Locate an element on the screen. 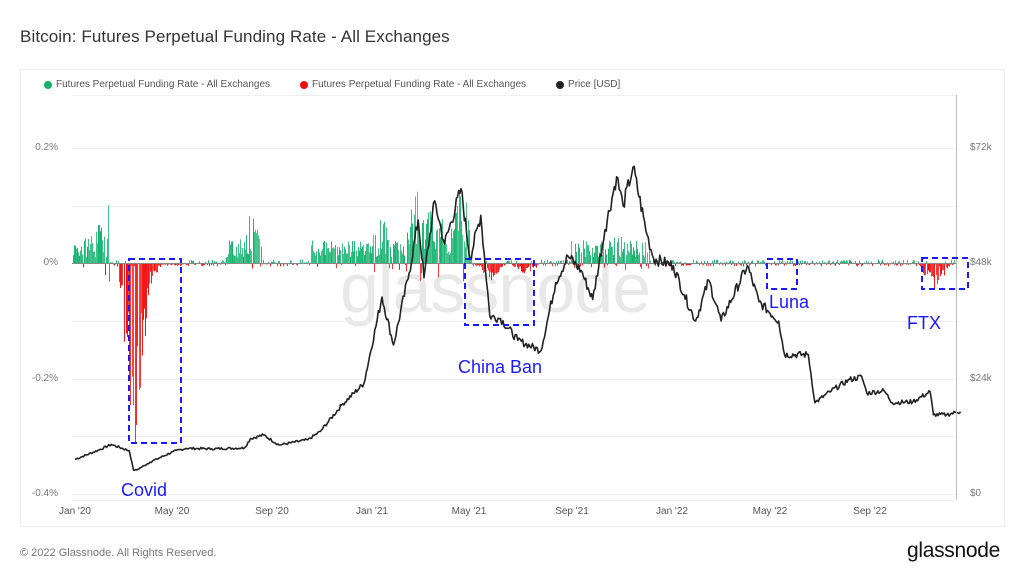 Image resolution: width=1024 pixels, height=573 pixels. x-tick: May '21 is located at coordinates (469, 511).